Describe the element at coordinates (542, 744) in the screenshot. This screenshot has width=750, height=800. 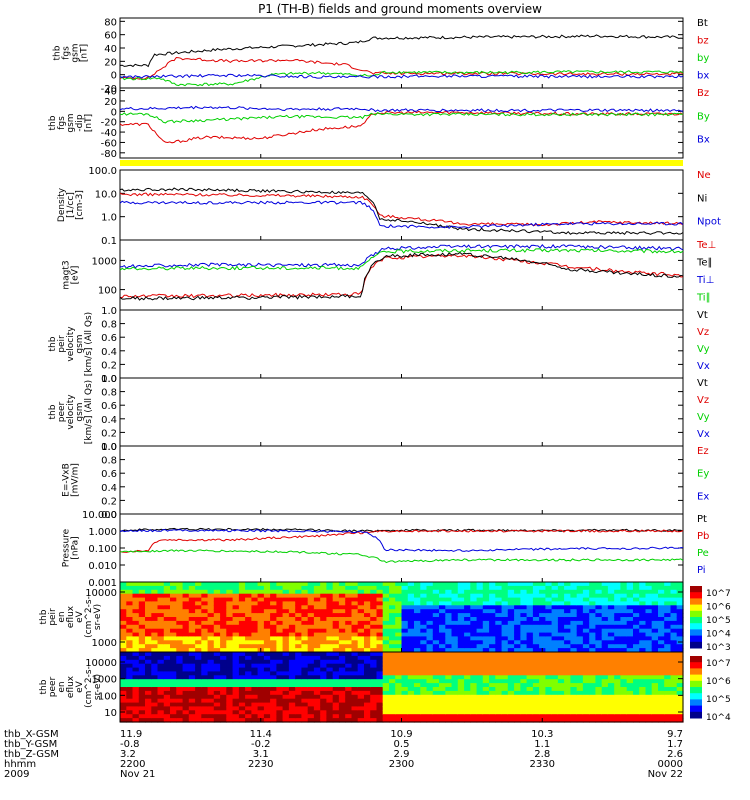
I see `x-axis-value: 1.1` at that location.